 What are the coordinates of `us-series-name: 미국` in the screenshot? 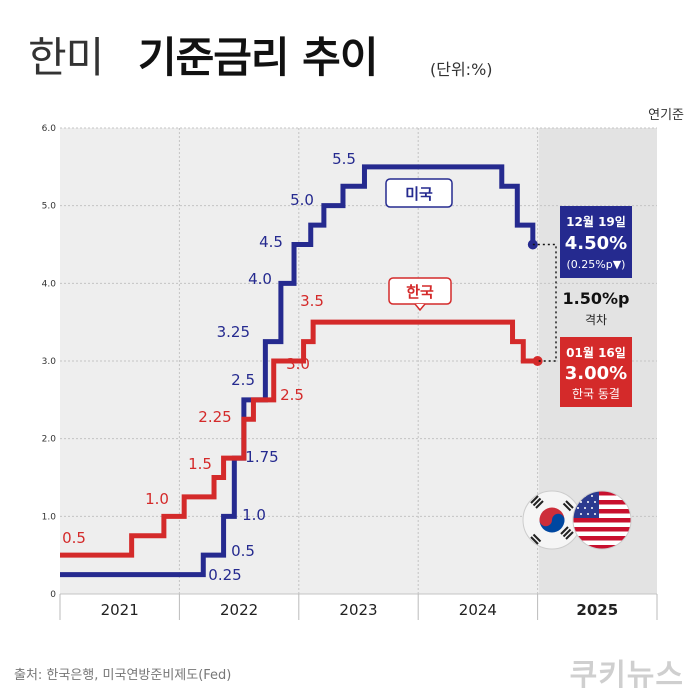 It's located at (419, 194).